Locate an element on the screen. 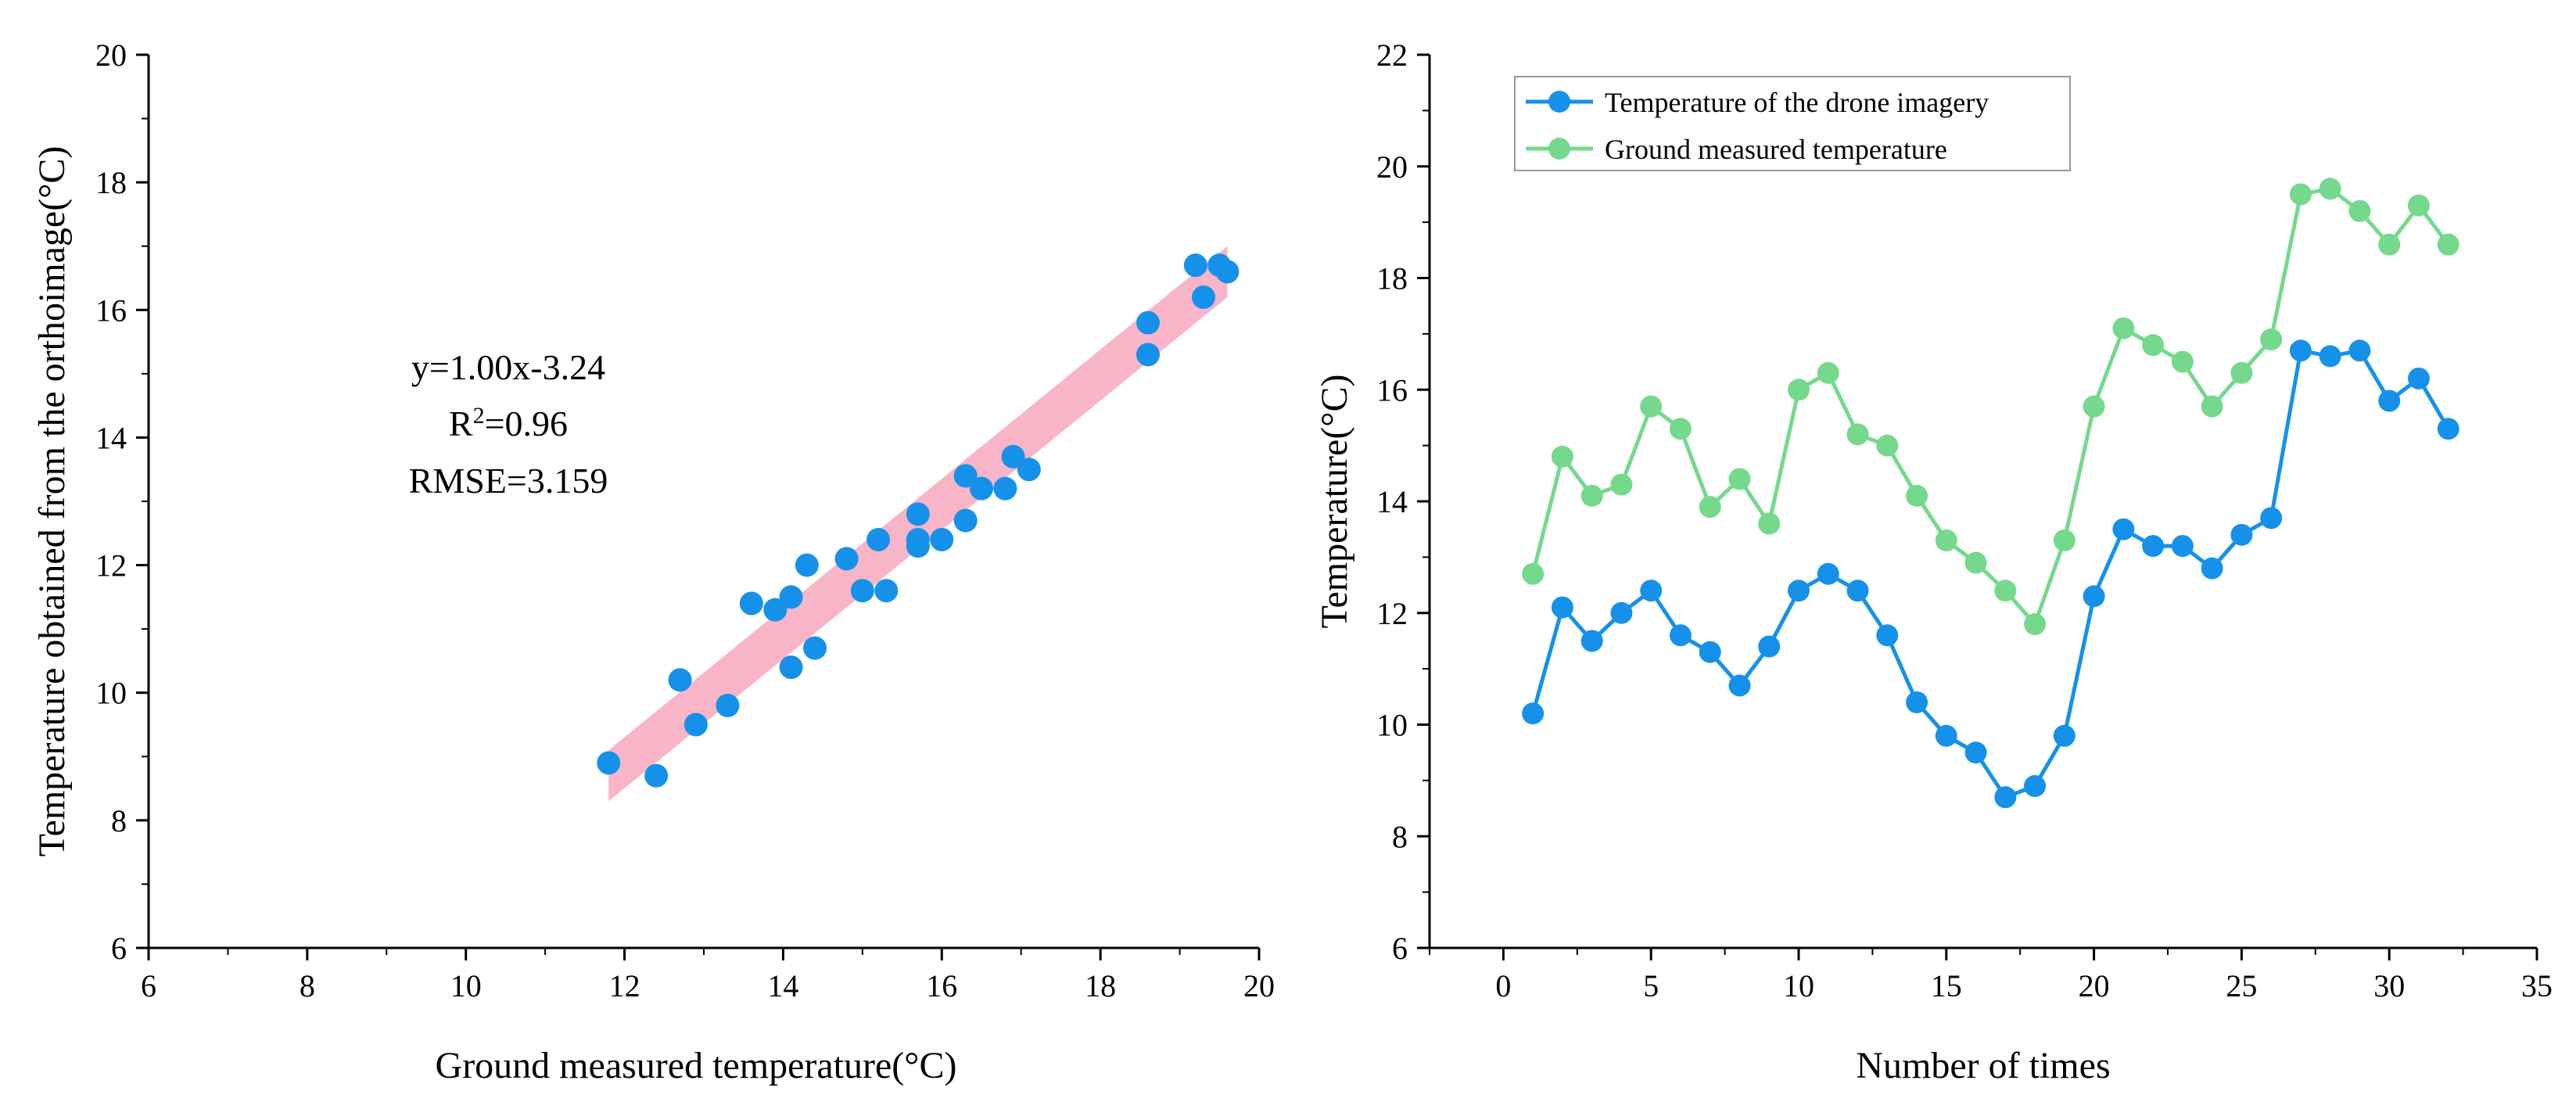 The image size is (2576, 1102). rmse-label: RMSE=3.159 is located at coordinates (508, 481).